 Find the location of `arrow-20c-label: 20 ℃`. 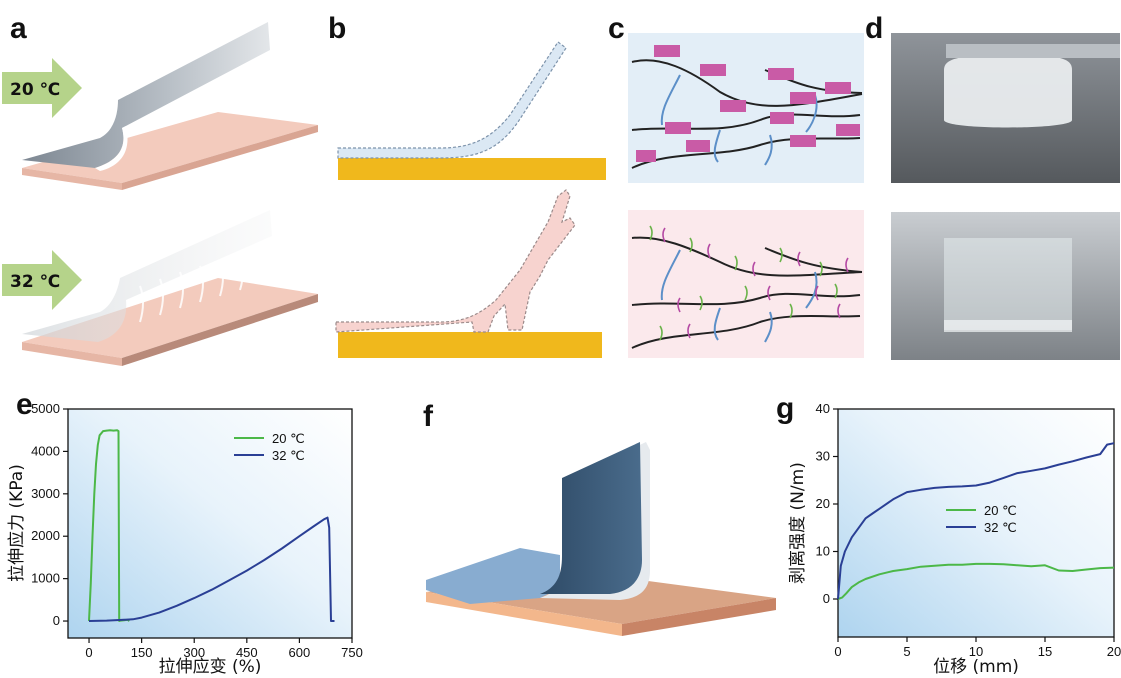

arrow-20c-label: 20 ℃ is located at coordinates (35, 90).